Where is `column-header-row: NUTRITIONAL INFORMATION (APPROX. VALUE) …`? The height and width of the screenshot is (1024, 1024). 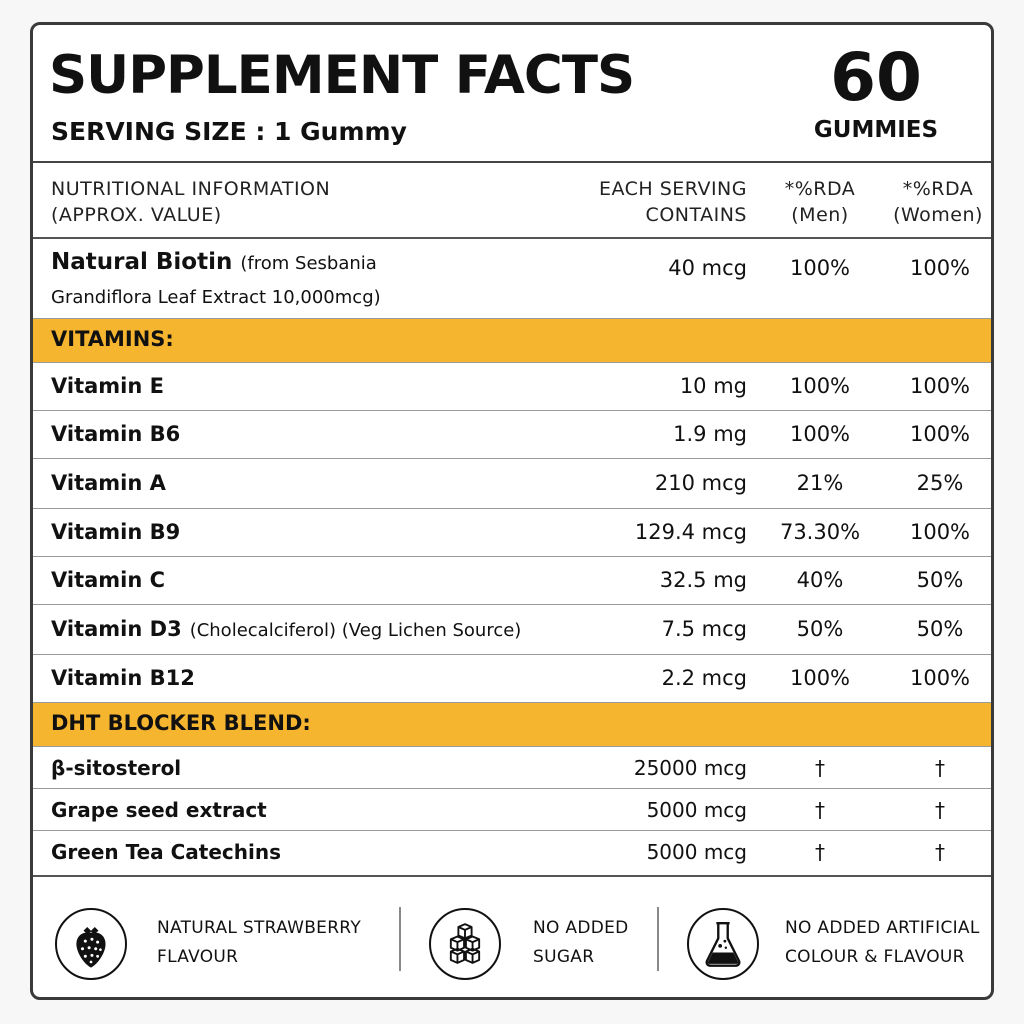 column-header-row: NUTRITIONAL INFORMATION (APPROX. VALUE) … is located at coordinates (512, 201).